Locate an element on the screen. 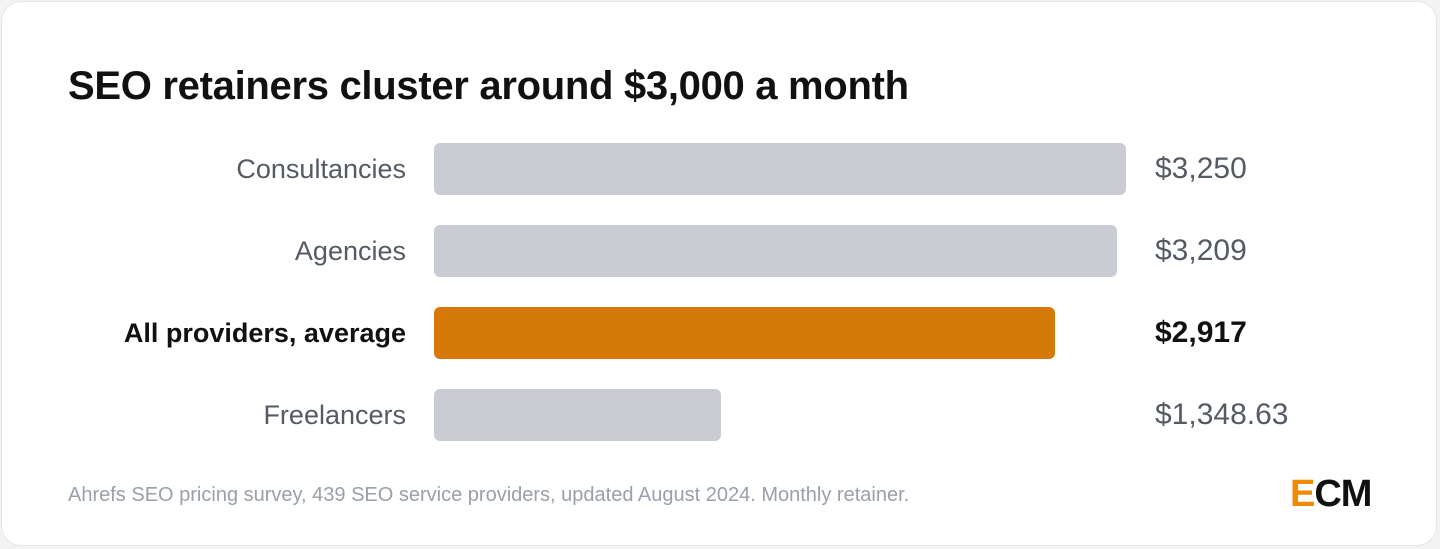 The image size is (1440, 549). logo-letter-e: E is located at coordinates (1302, 494).